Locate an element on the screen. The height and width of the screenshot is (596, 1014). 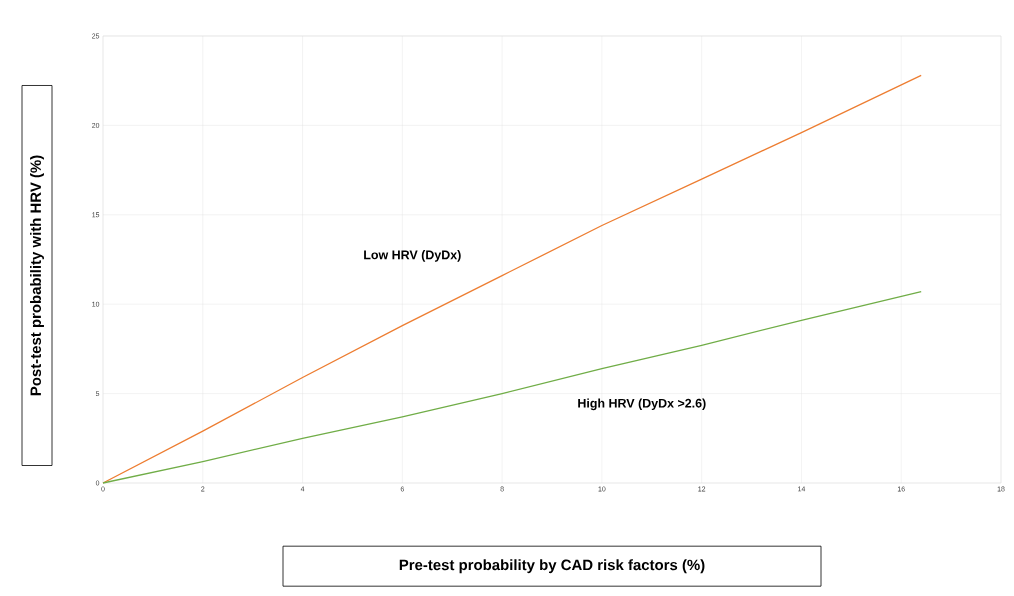
series-label: High HRV (DyDx >2.6) is located at coordinates (642, 404).